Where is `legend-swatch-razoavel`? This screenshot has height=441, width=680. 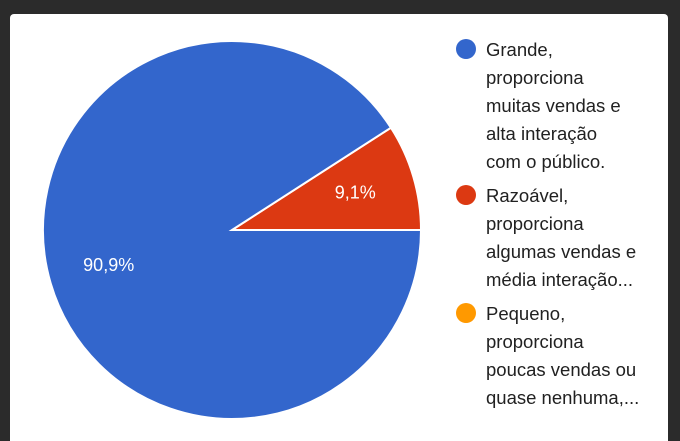
legend-swatch-razoavel is located at coordinates (466, 195).